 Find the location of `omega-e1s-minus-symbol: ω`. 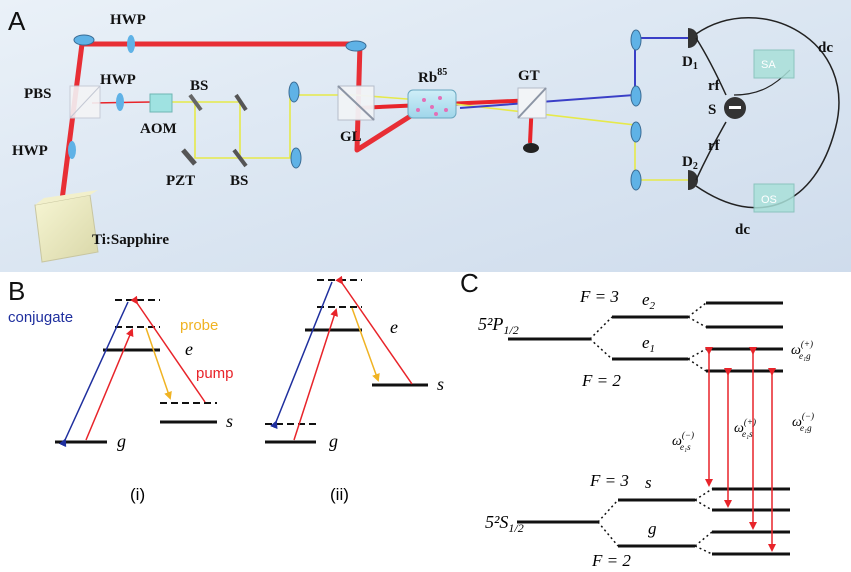

omega-e1s-minus-symbol: ω is located at coordinates (677, 441).